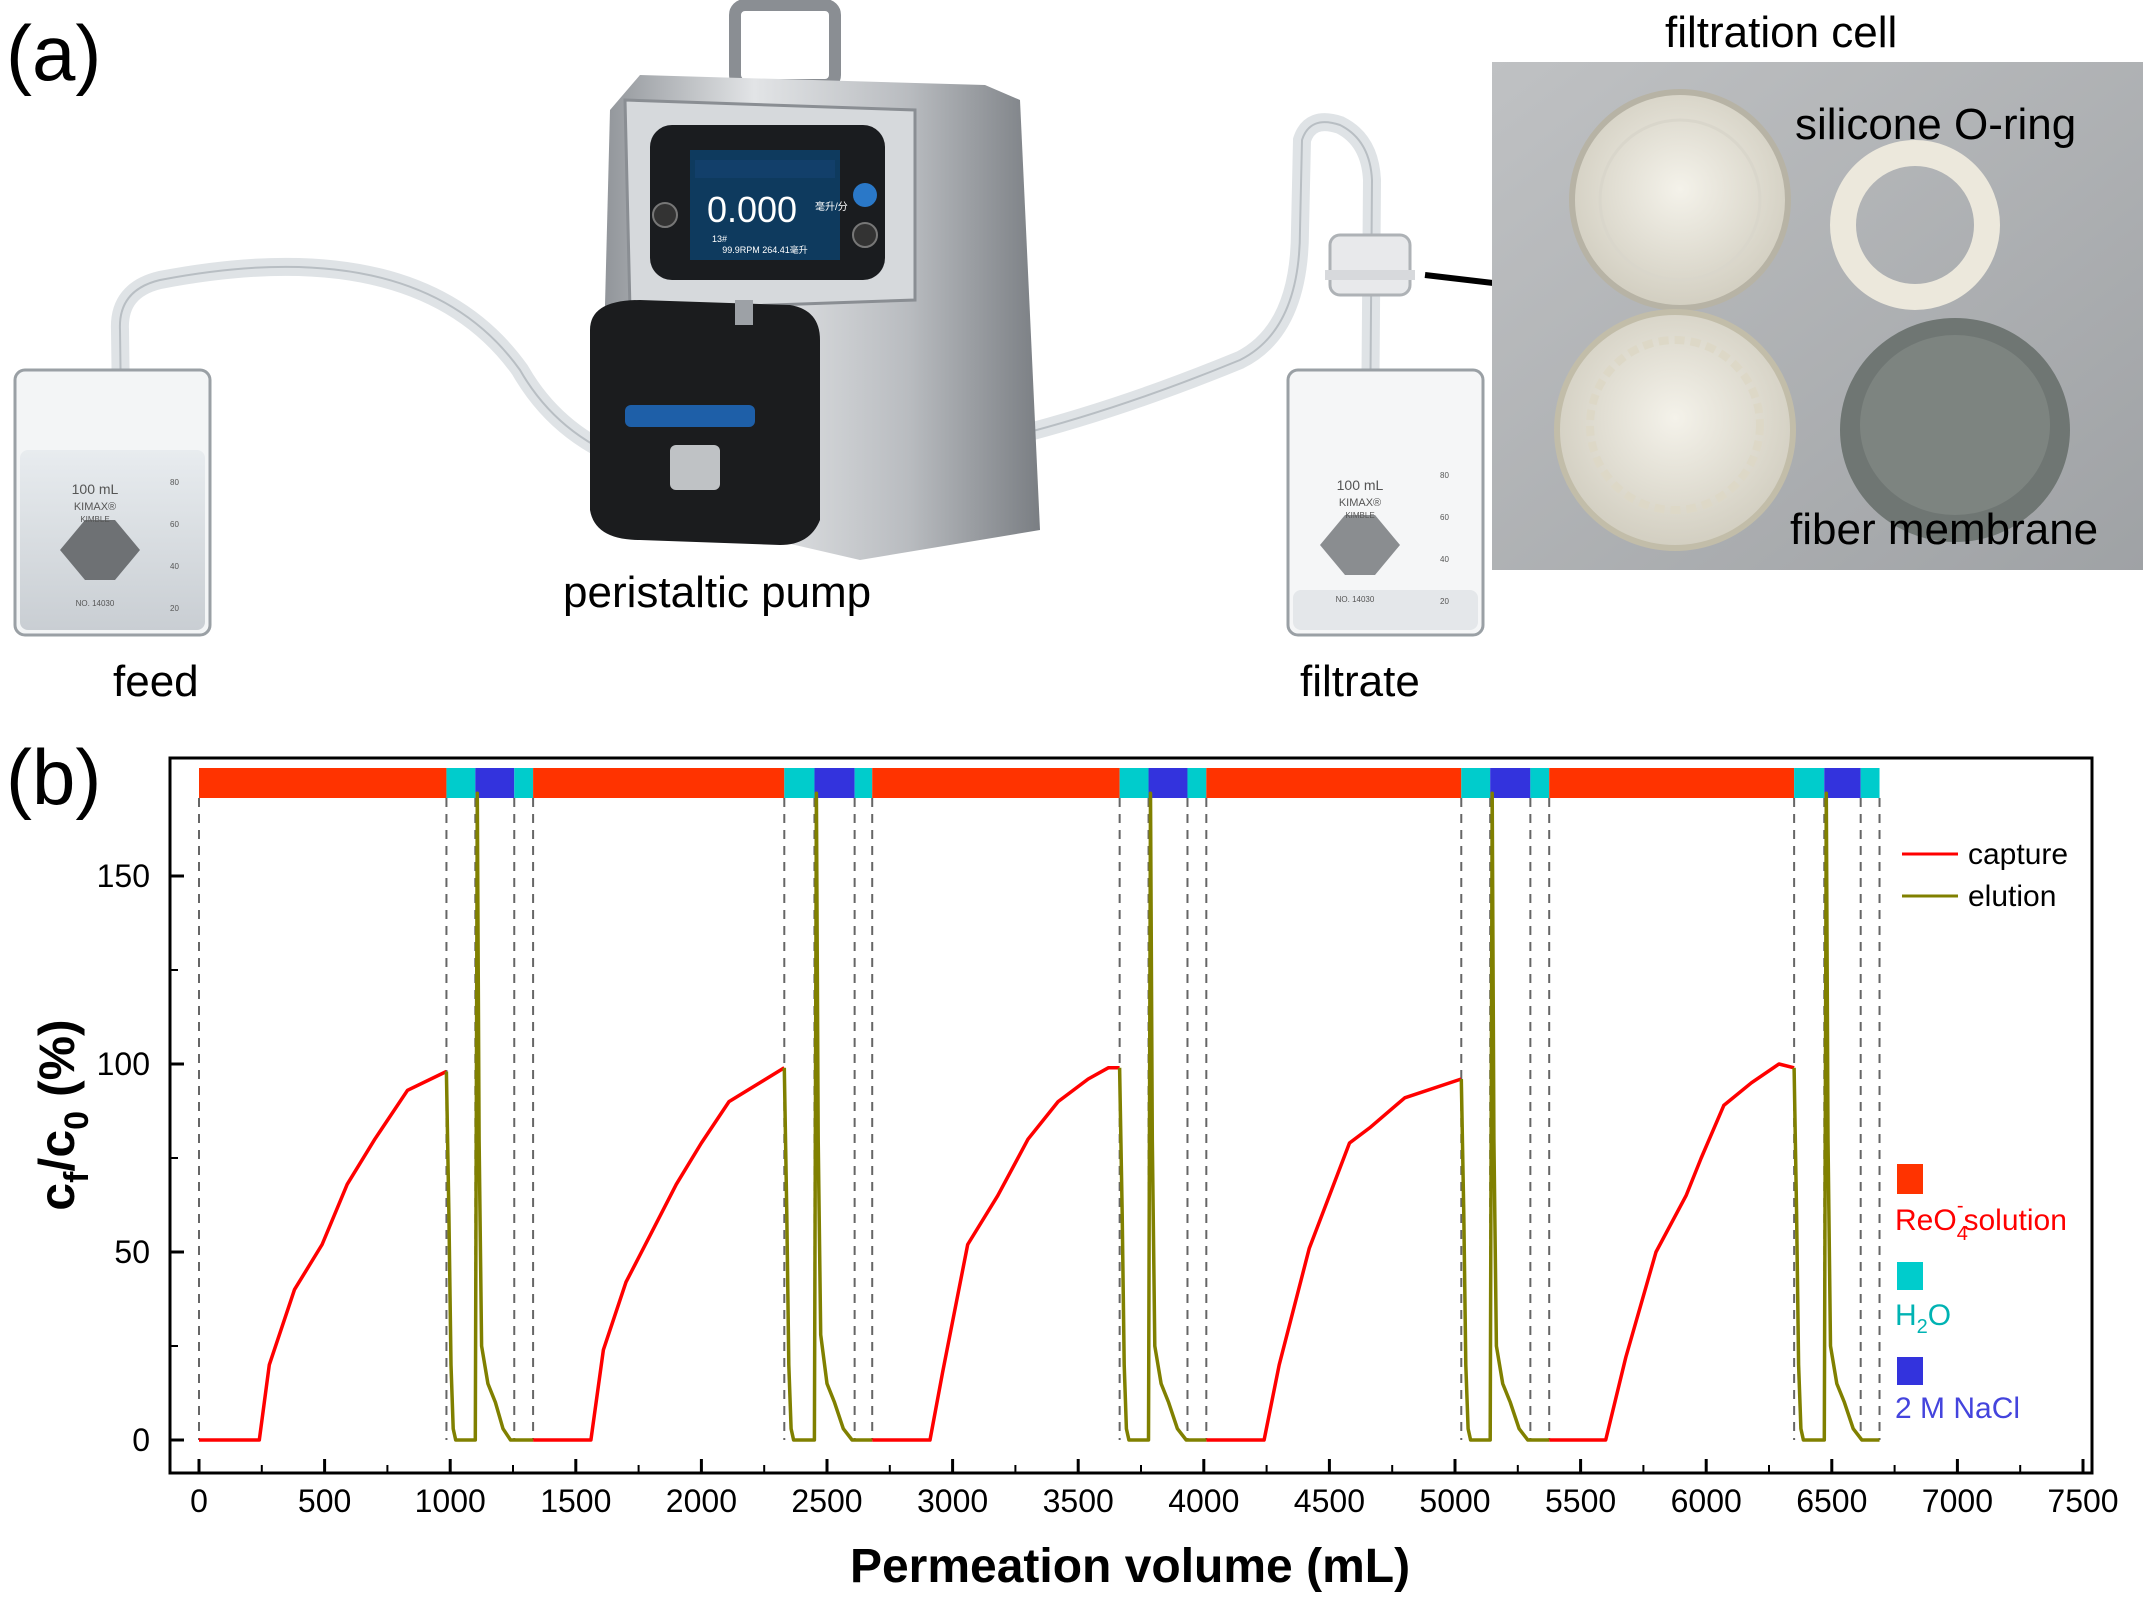  Describe the element at coordinates (174, 566) in the screenshot. I see `feed-beaker-tick: 40` at that location.